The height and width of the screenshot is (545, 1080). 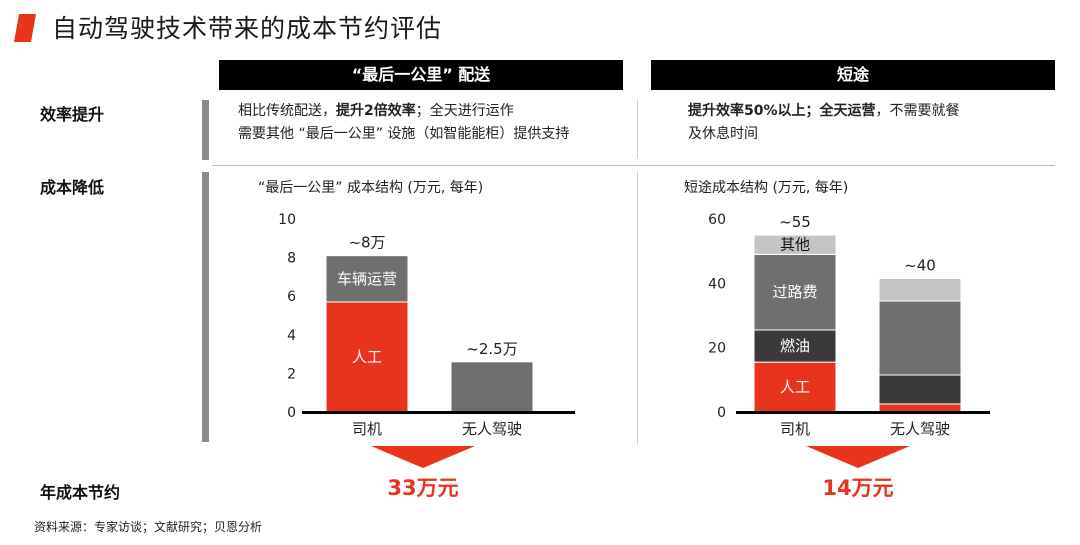 What do you see at coordinates (766, 188) in the screenshot?
I see `chart-right-title: 短途成本结构 (万元, 每年)` at bounding box center [766, 188].